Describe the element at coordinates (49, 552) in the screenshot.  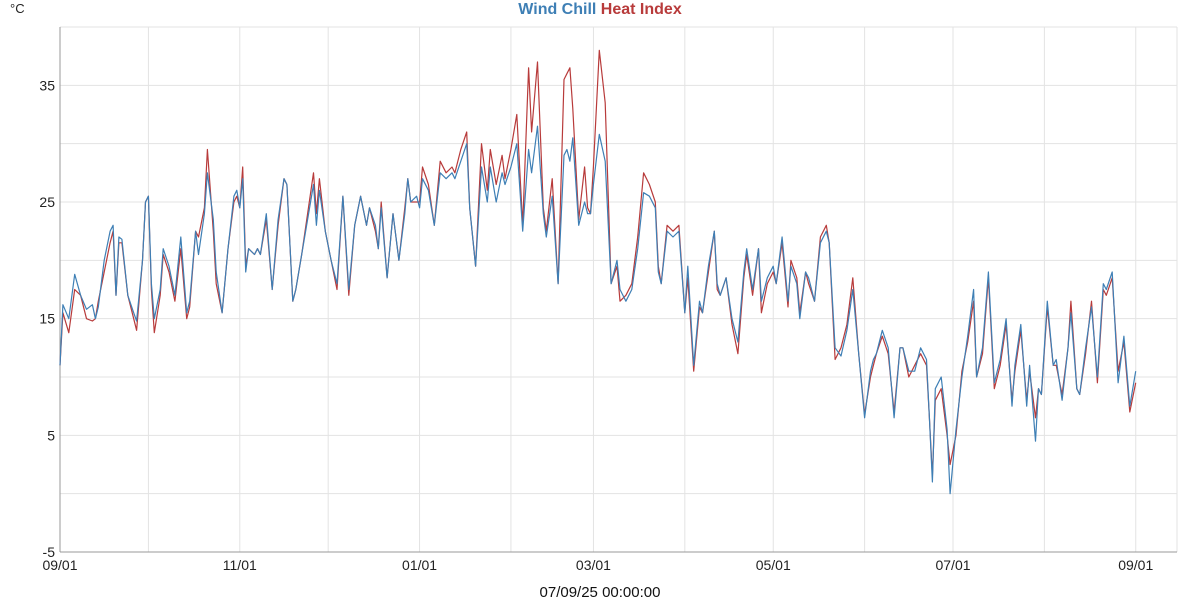
I see `y-tick-label: -5` at that location.